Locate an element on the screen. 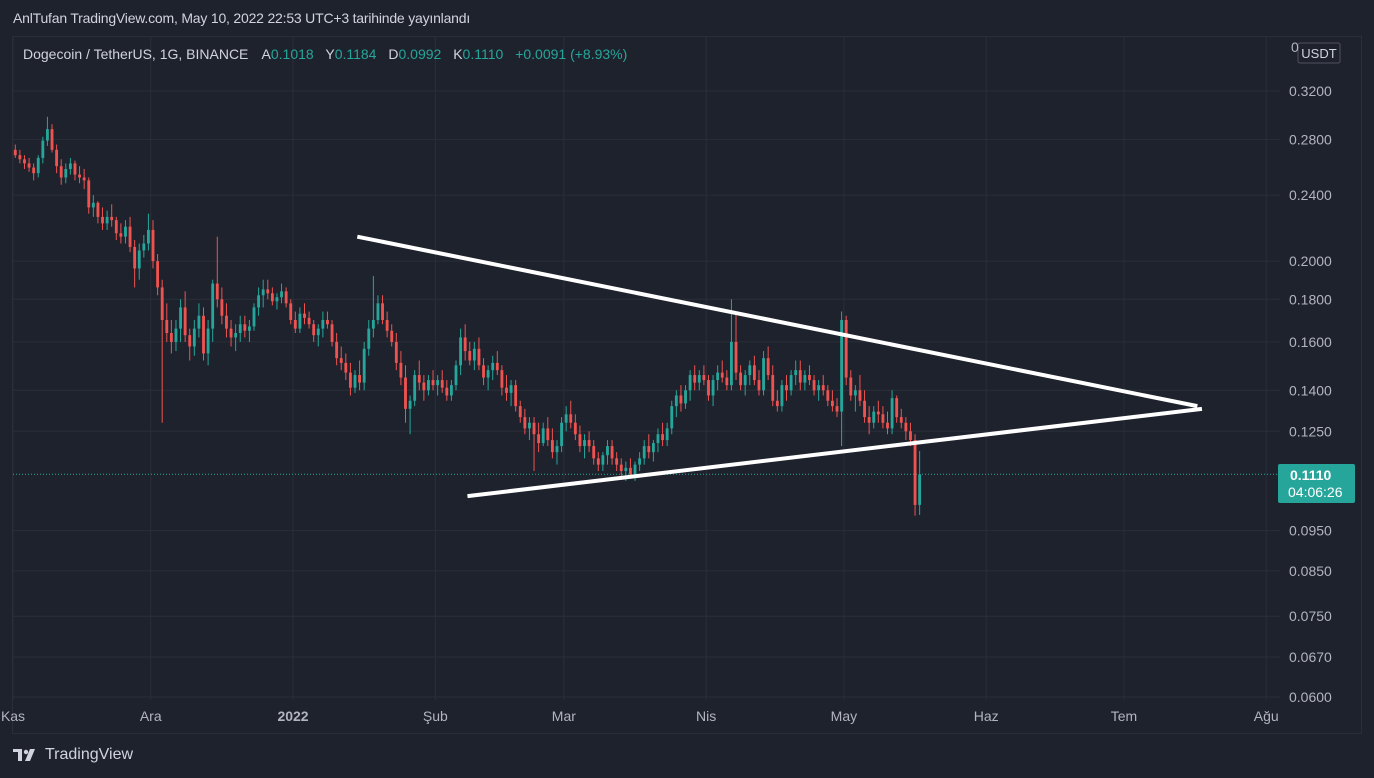 The height and width of the screenshot is (778, 1374). price-tick-partial: 0 is located at coordinates (1295, 47).